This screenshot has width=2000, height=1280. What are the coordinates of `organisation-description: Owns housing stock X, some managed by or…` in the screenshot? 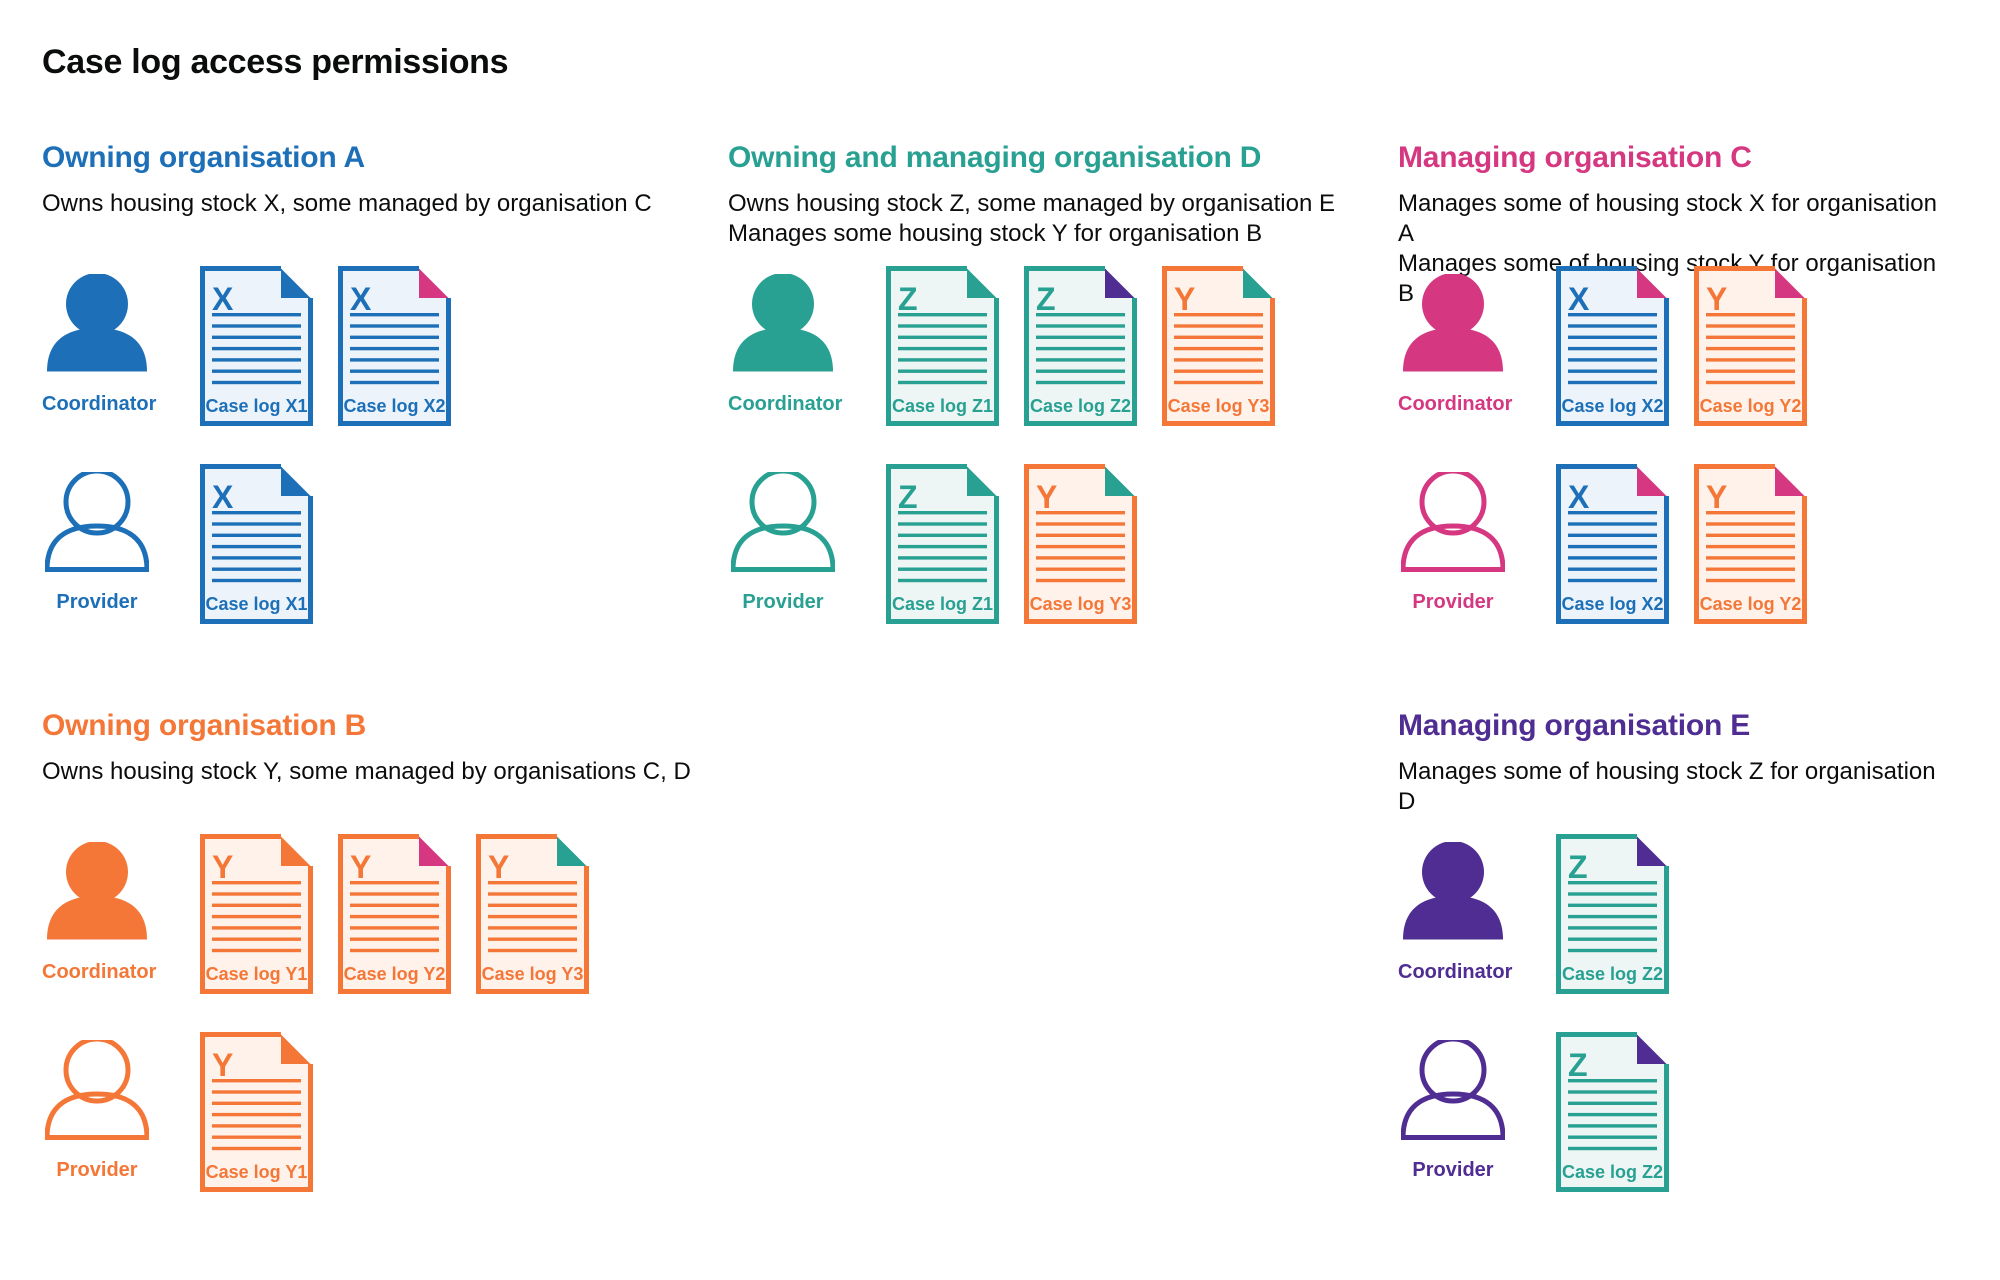 It's located at (385, 227).